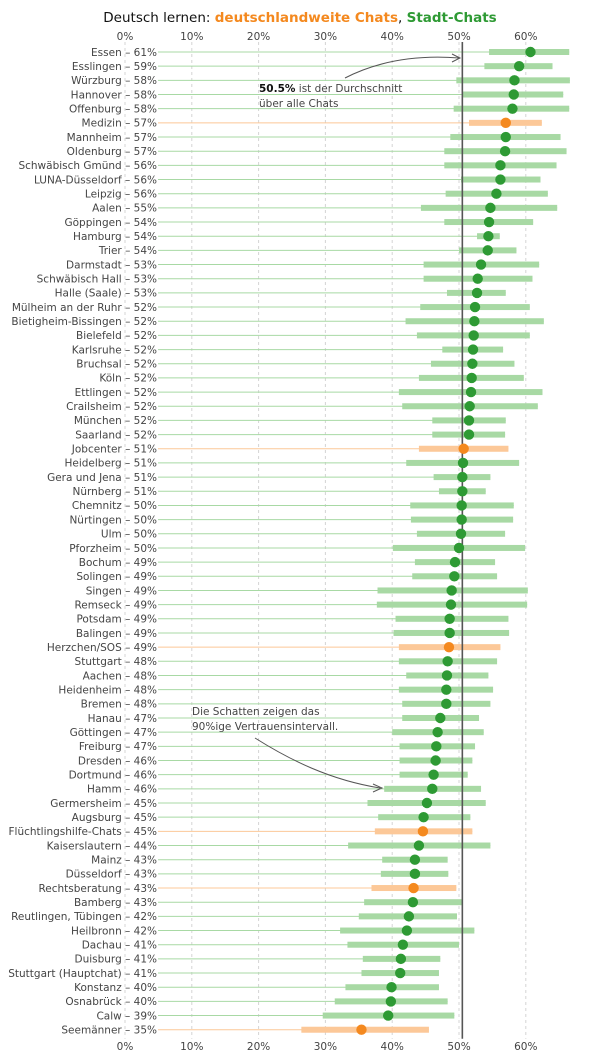  Describe the element at coordinates (124, 209) in the screenshot. I see `row-label: Aalen – 55%` at that location.